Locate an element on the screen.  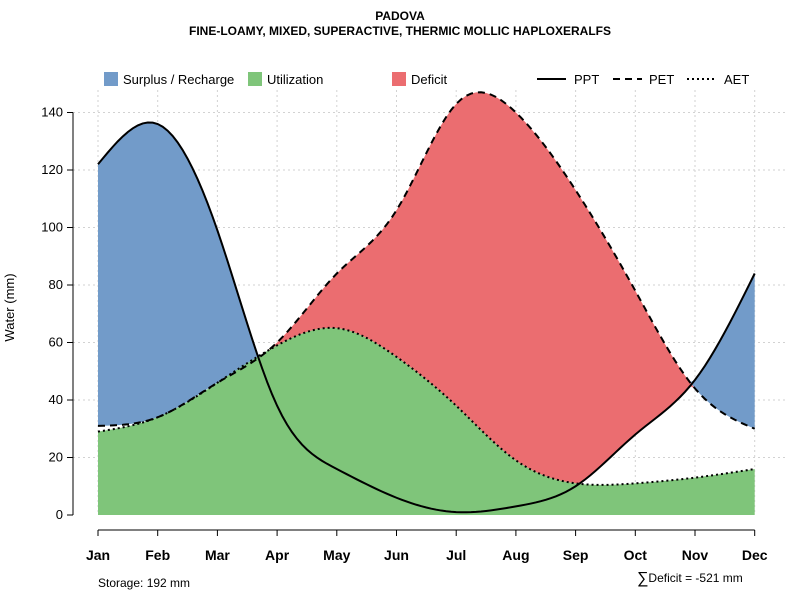
legend-swatch-utilization is located at coordinates (255, 79).